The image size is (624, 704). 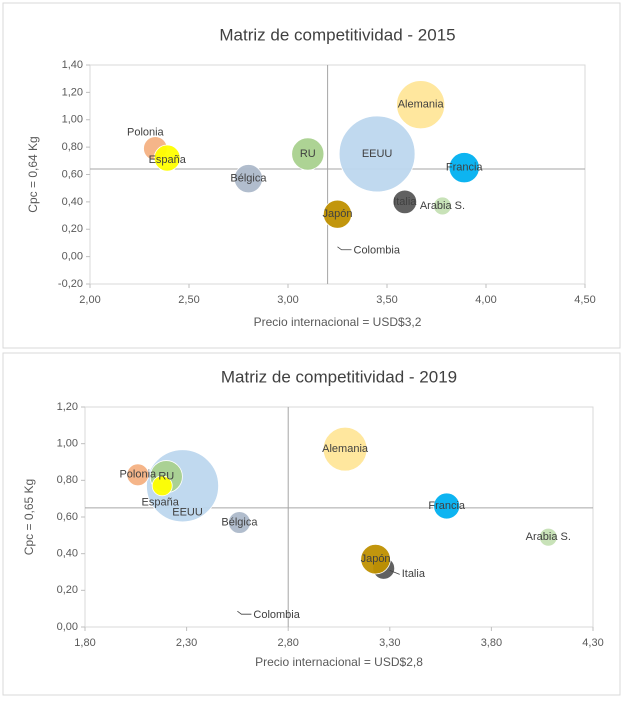 What do you see at coordinates (89, 300) in the screenshot?
I see `x-tick-label: 2,00` at bounding box center [89, 300].